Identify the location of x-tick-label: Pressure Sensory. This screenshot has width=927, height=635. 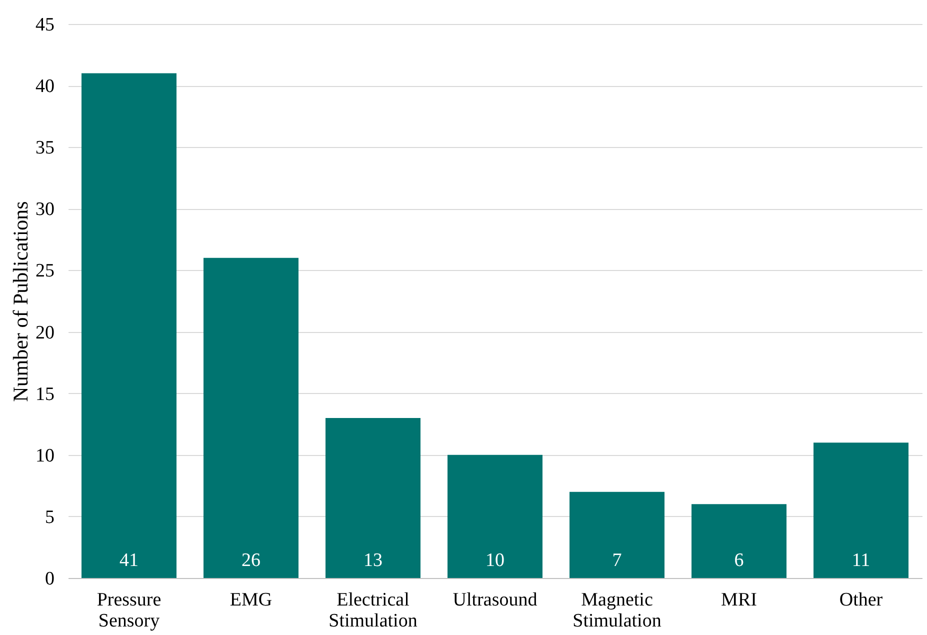
(129, 611).